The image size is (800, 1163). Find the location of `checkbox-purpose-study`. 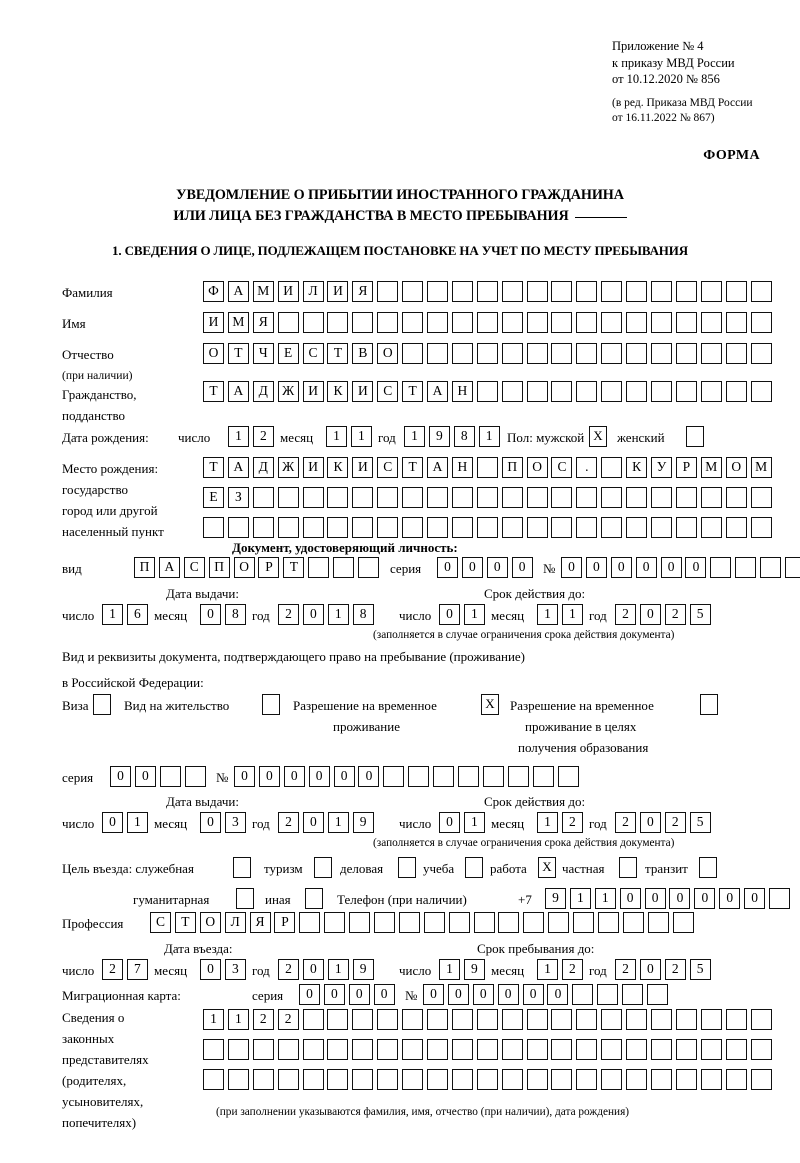

checkbox-purpose-study is located at coordinates (474, 867).